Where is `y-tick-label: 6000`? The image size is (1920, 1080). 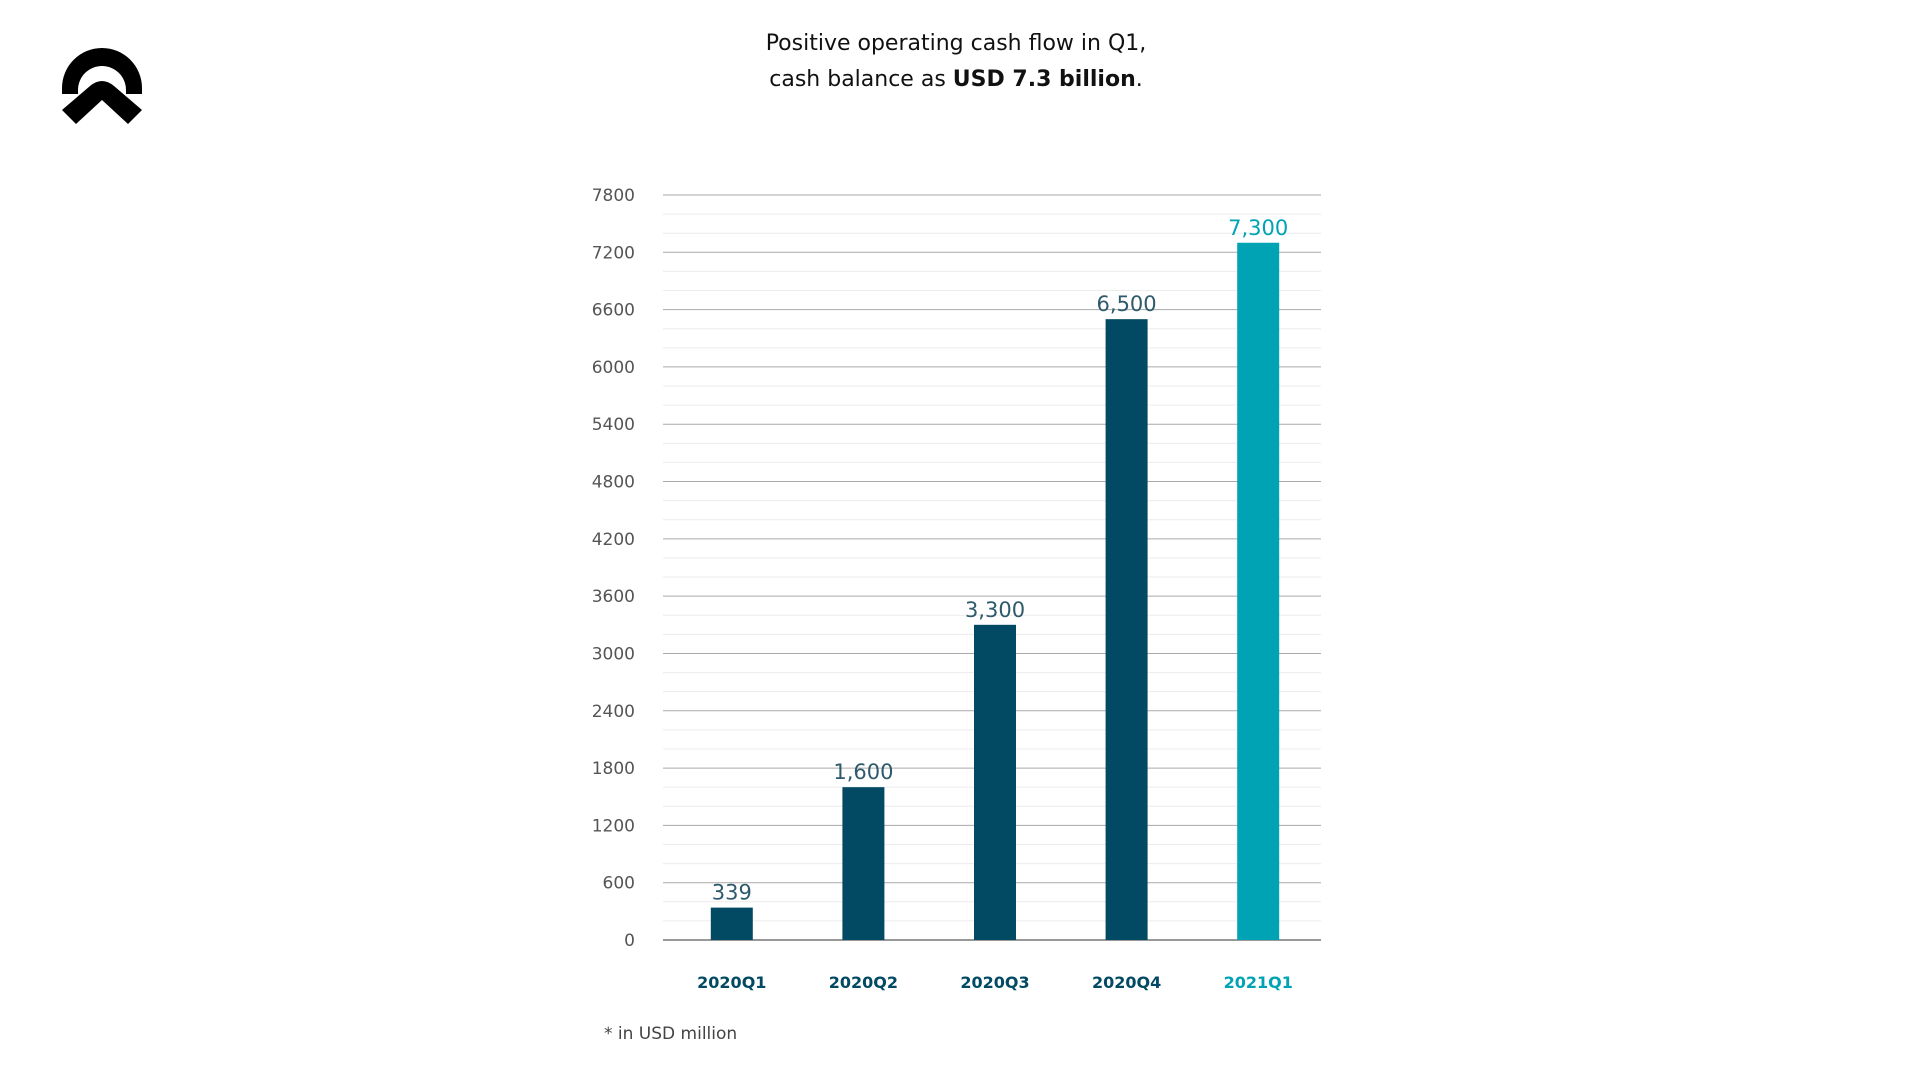 y-tick-label: 6000 is located at coordinates (613, 368).